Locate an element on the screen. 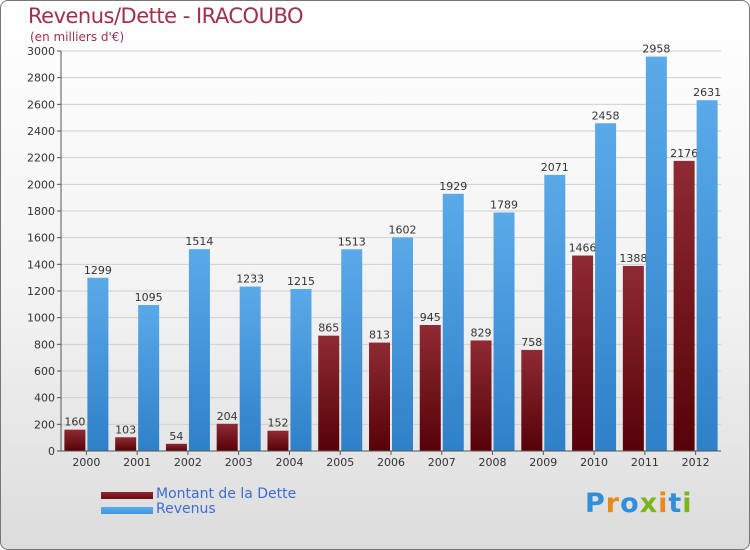  data-label-revenus-2006: 1602 is located at coordinates (403, 229).